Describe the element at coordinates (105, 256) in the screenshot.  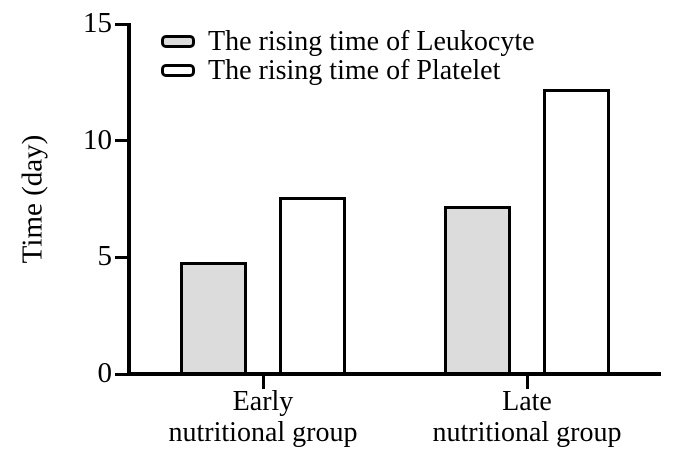
I see `y-tick-label: 5` at that location.